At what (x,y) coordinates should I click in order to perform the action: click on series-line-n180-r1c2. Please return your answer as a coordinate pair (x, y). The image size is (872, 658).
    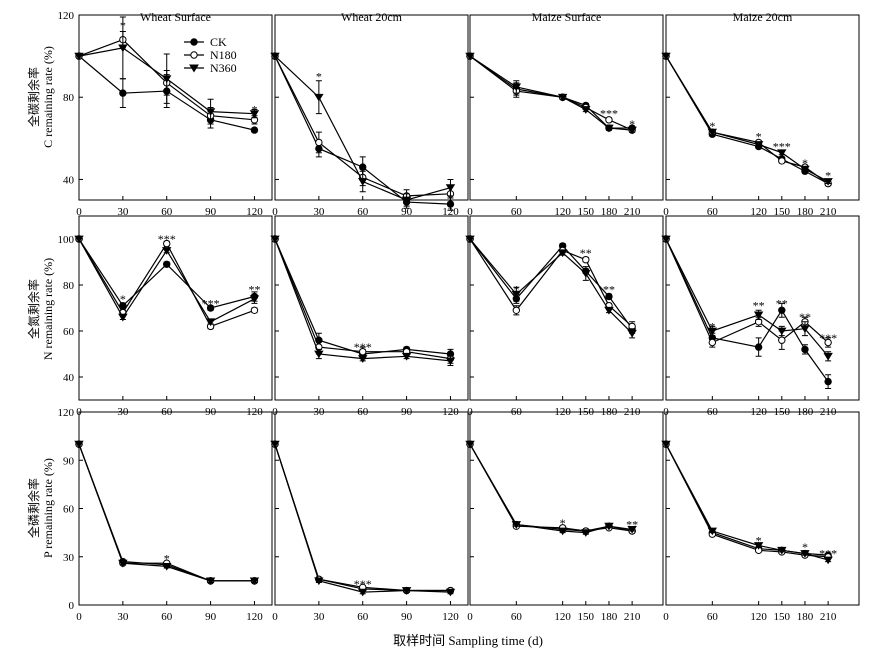
    Looking at the image, I should click on (551, 282).